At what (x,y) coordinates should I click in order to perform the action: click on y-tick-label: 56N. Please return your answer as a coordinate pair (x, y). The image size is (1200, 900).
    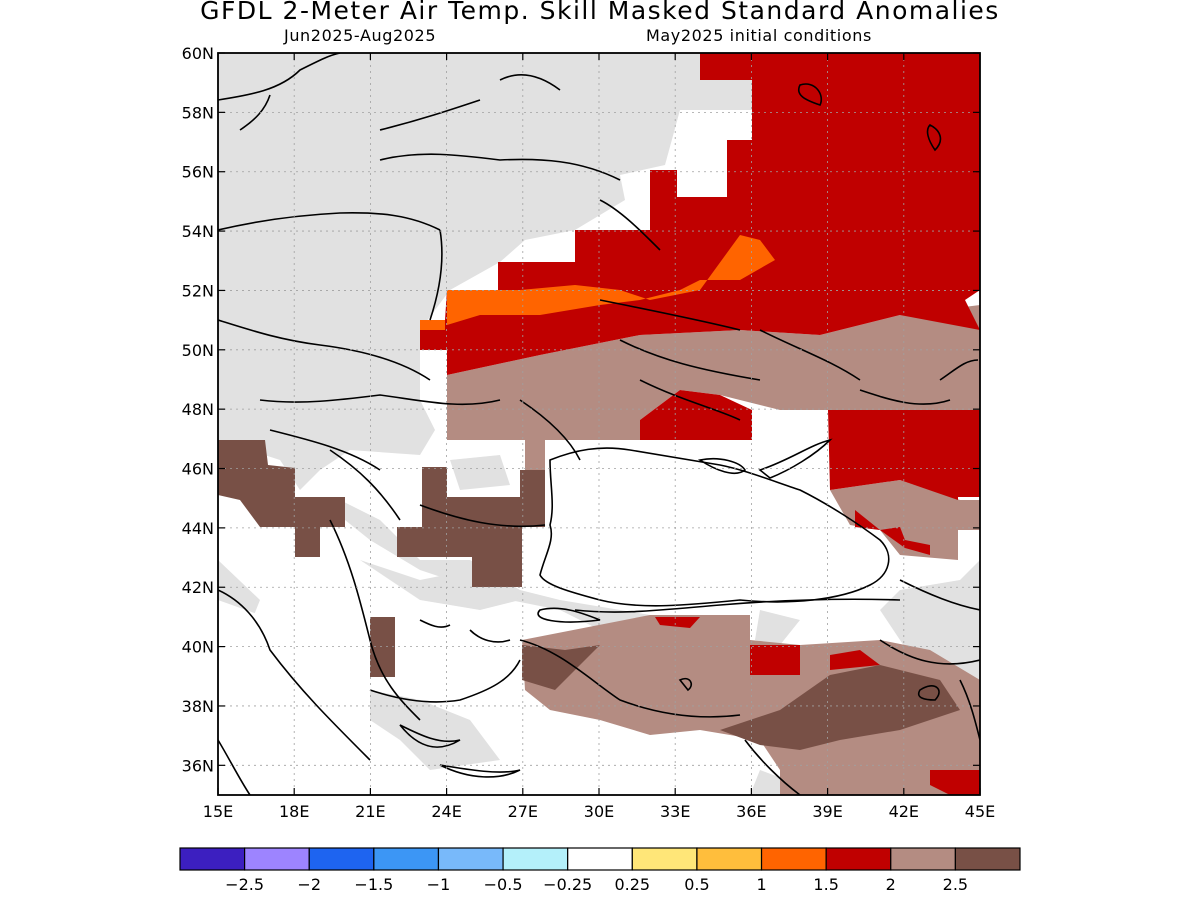
    Looking at the image, I should click on (198, 172).